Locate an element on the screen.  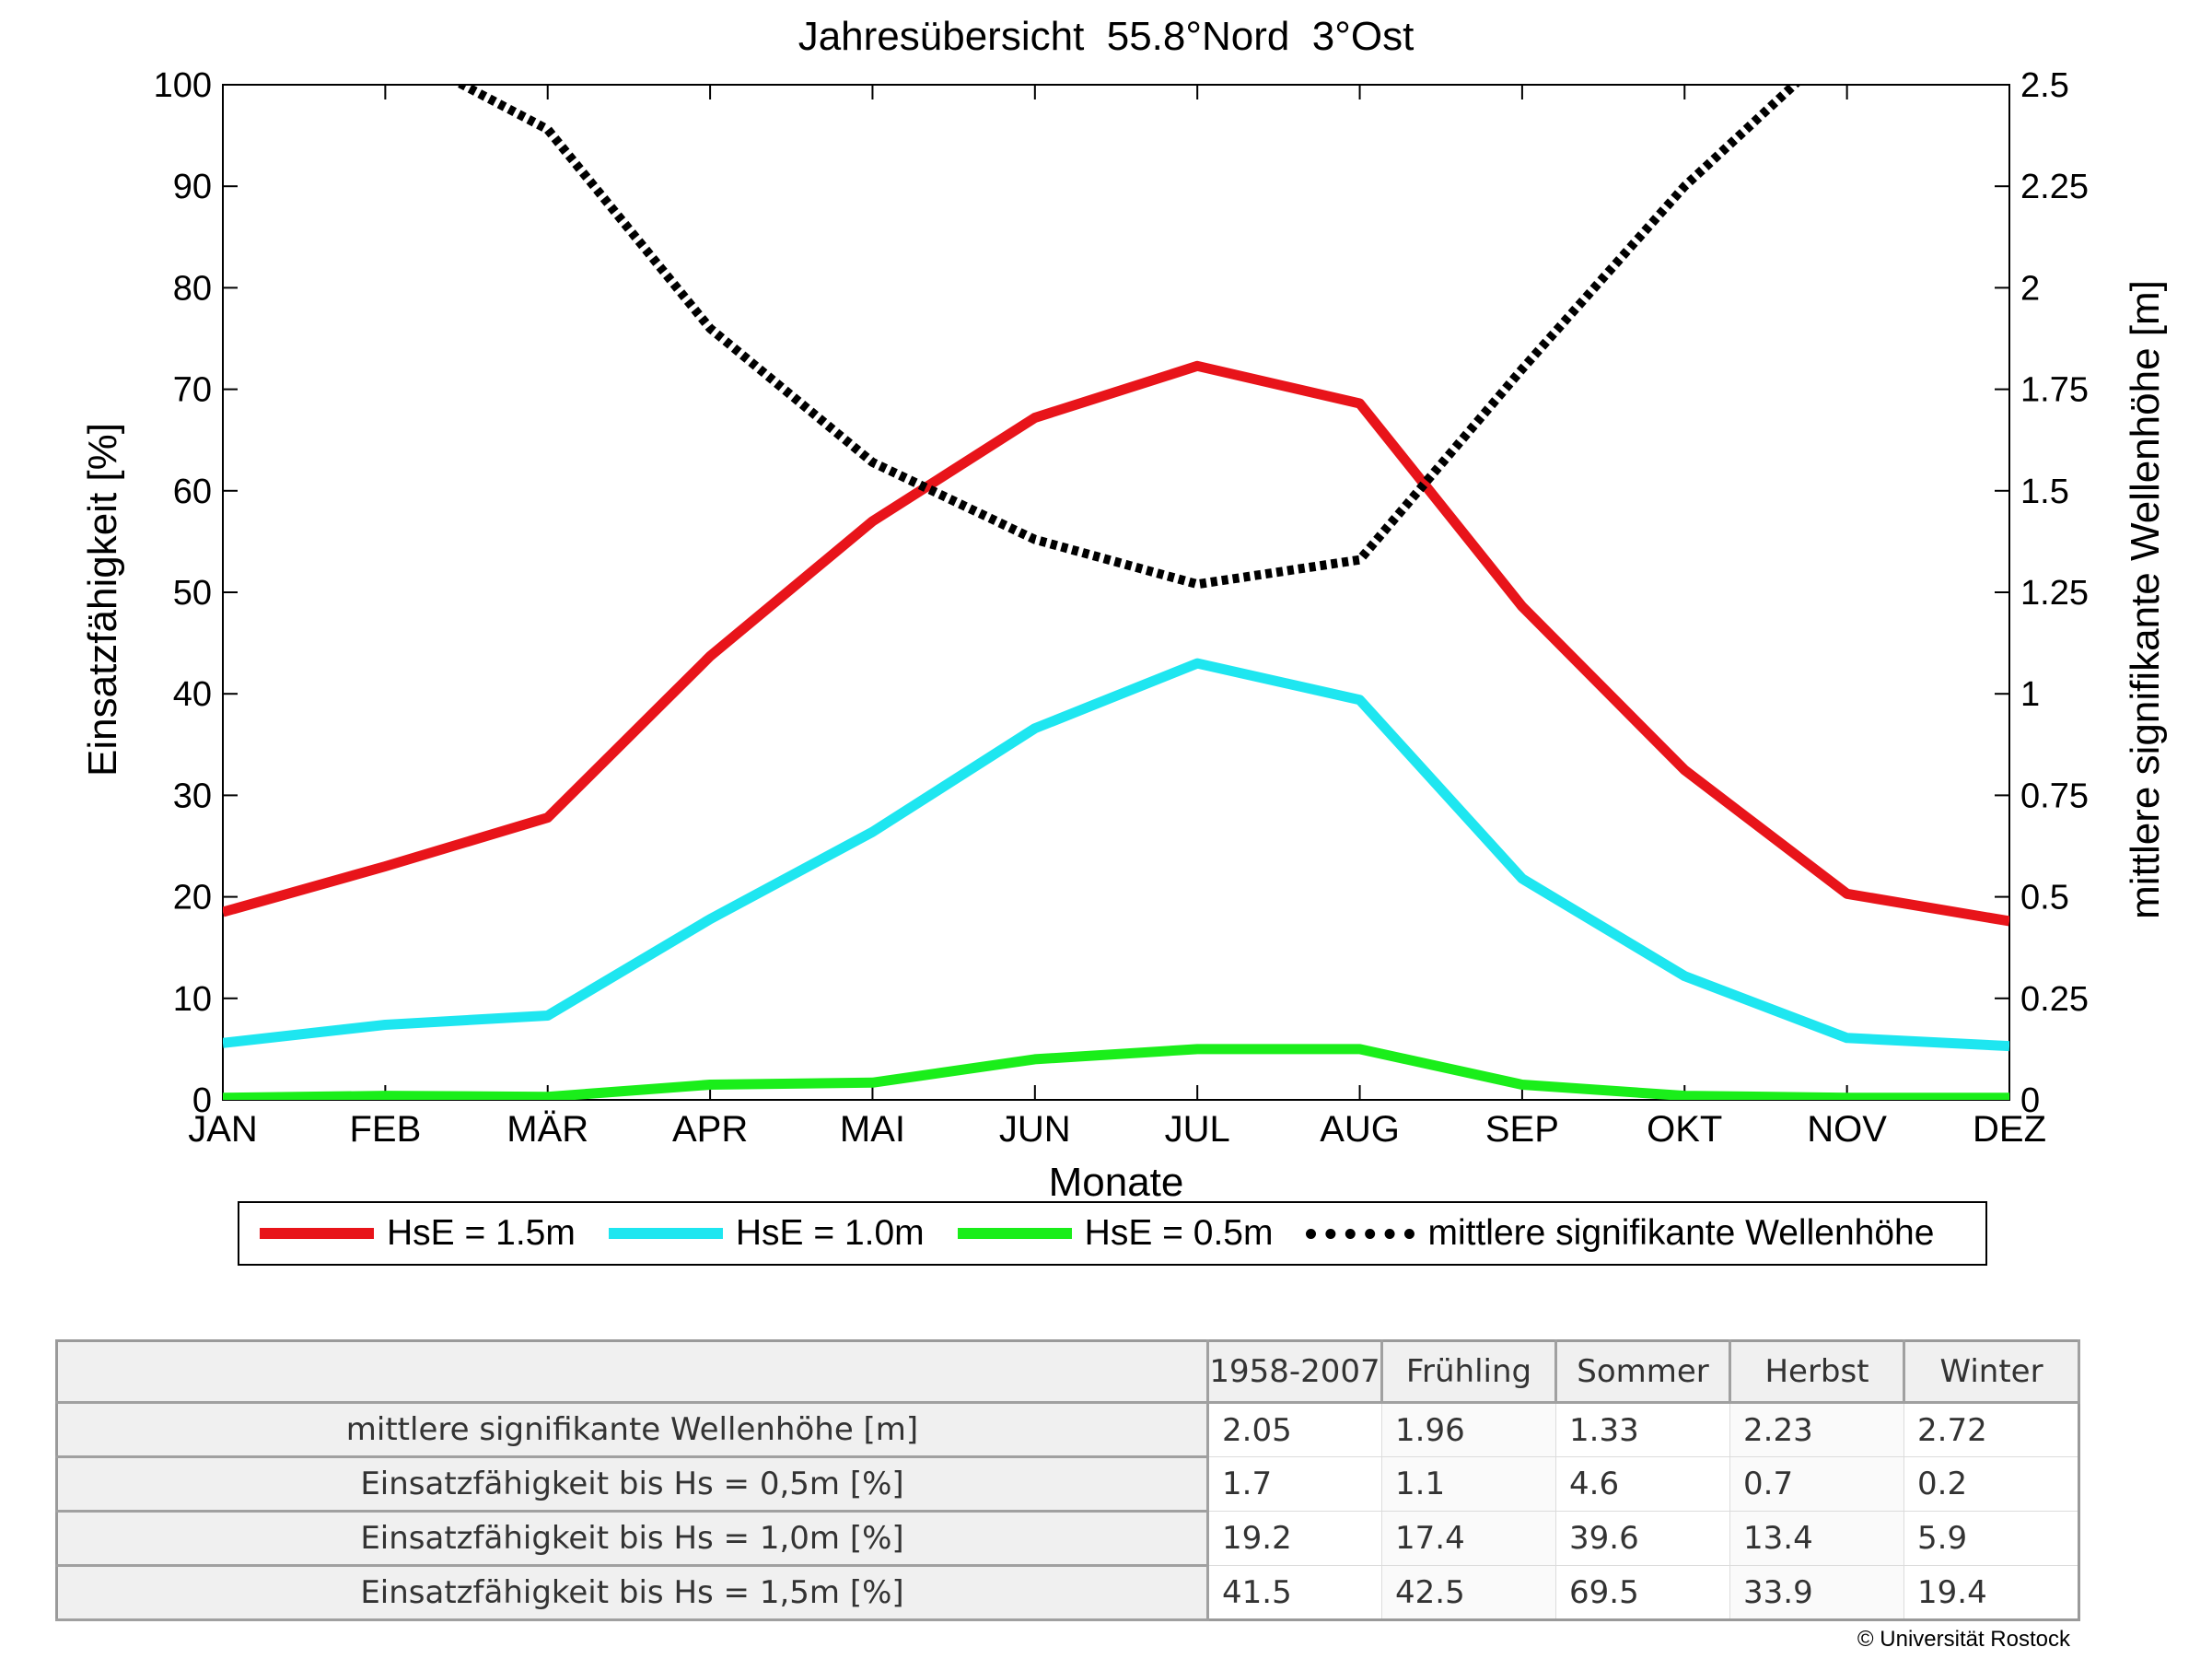
x-tick-label: MAI is located at coordinates (873, 1129).